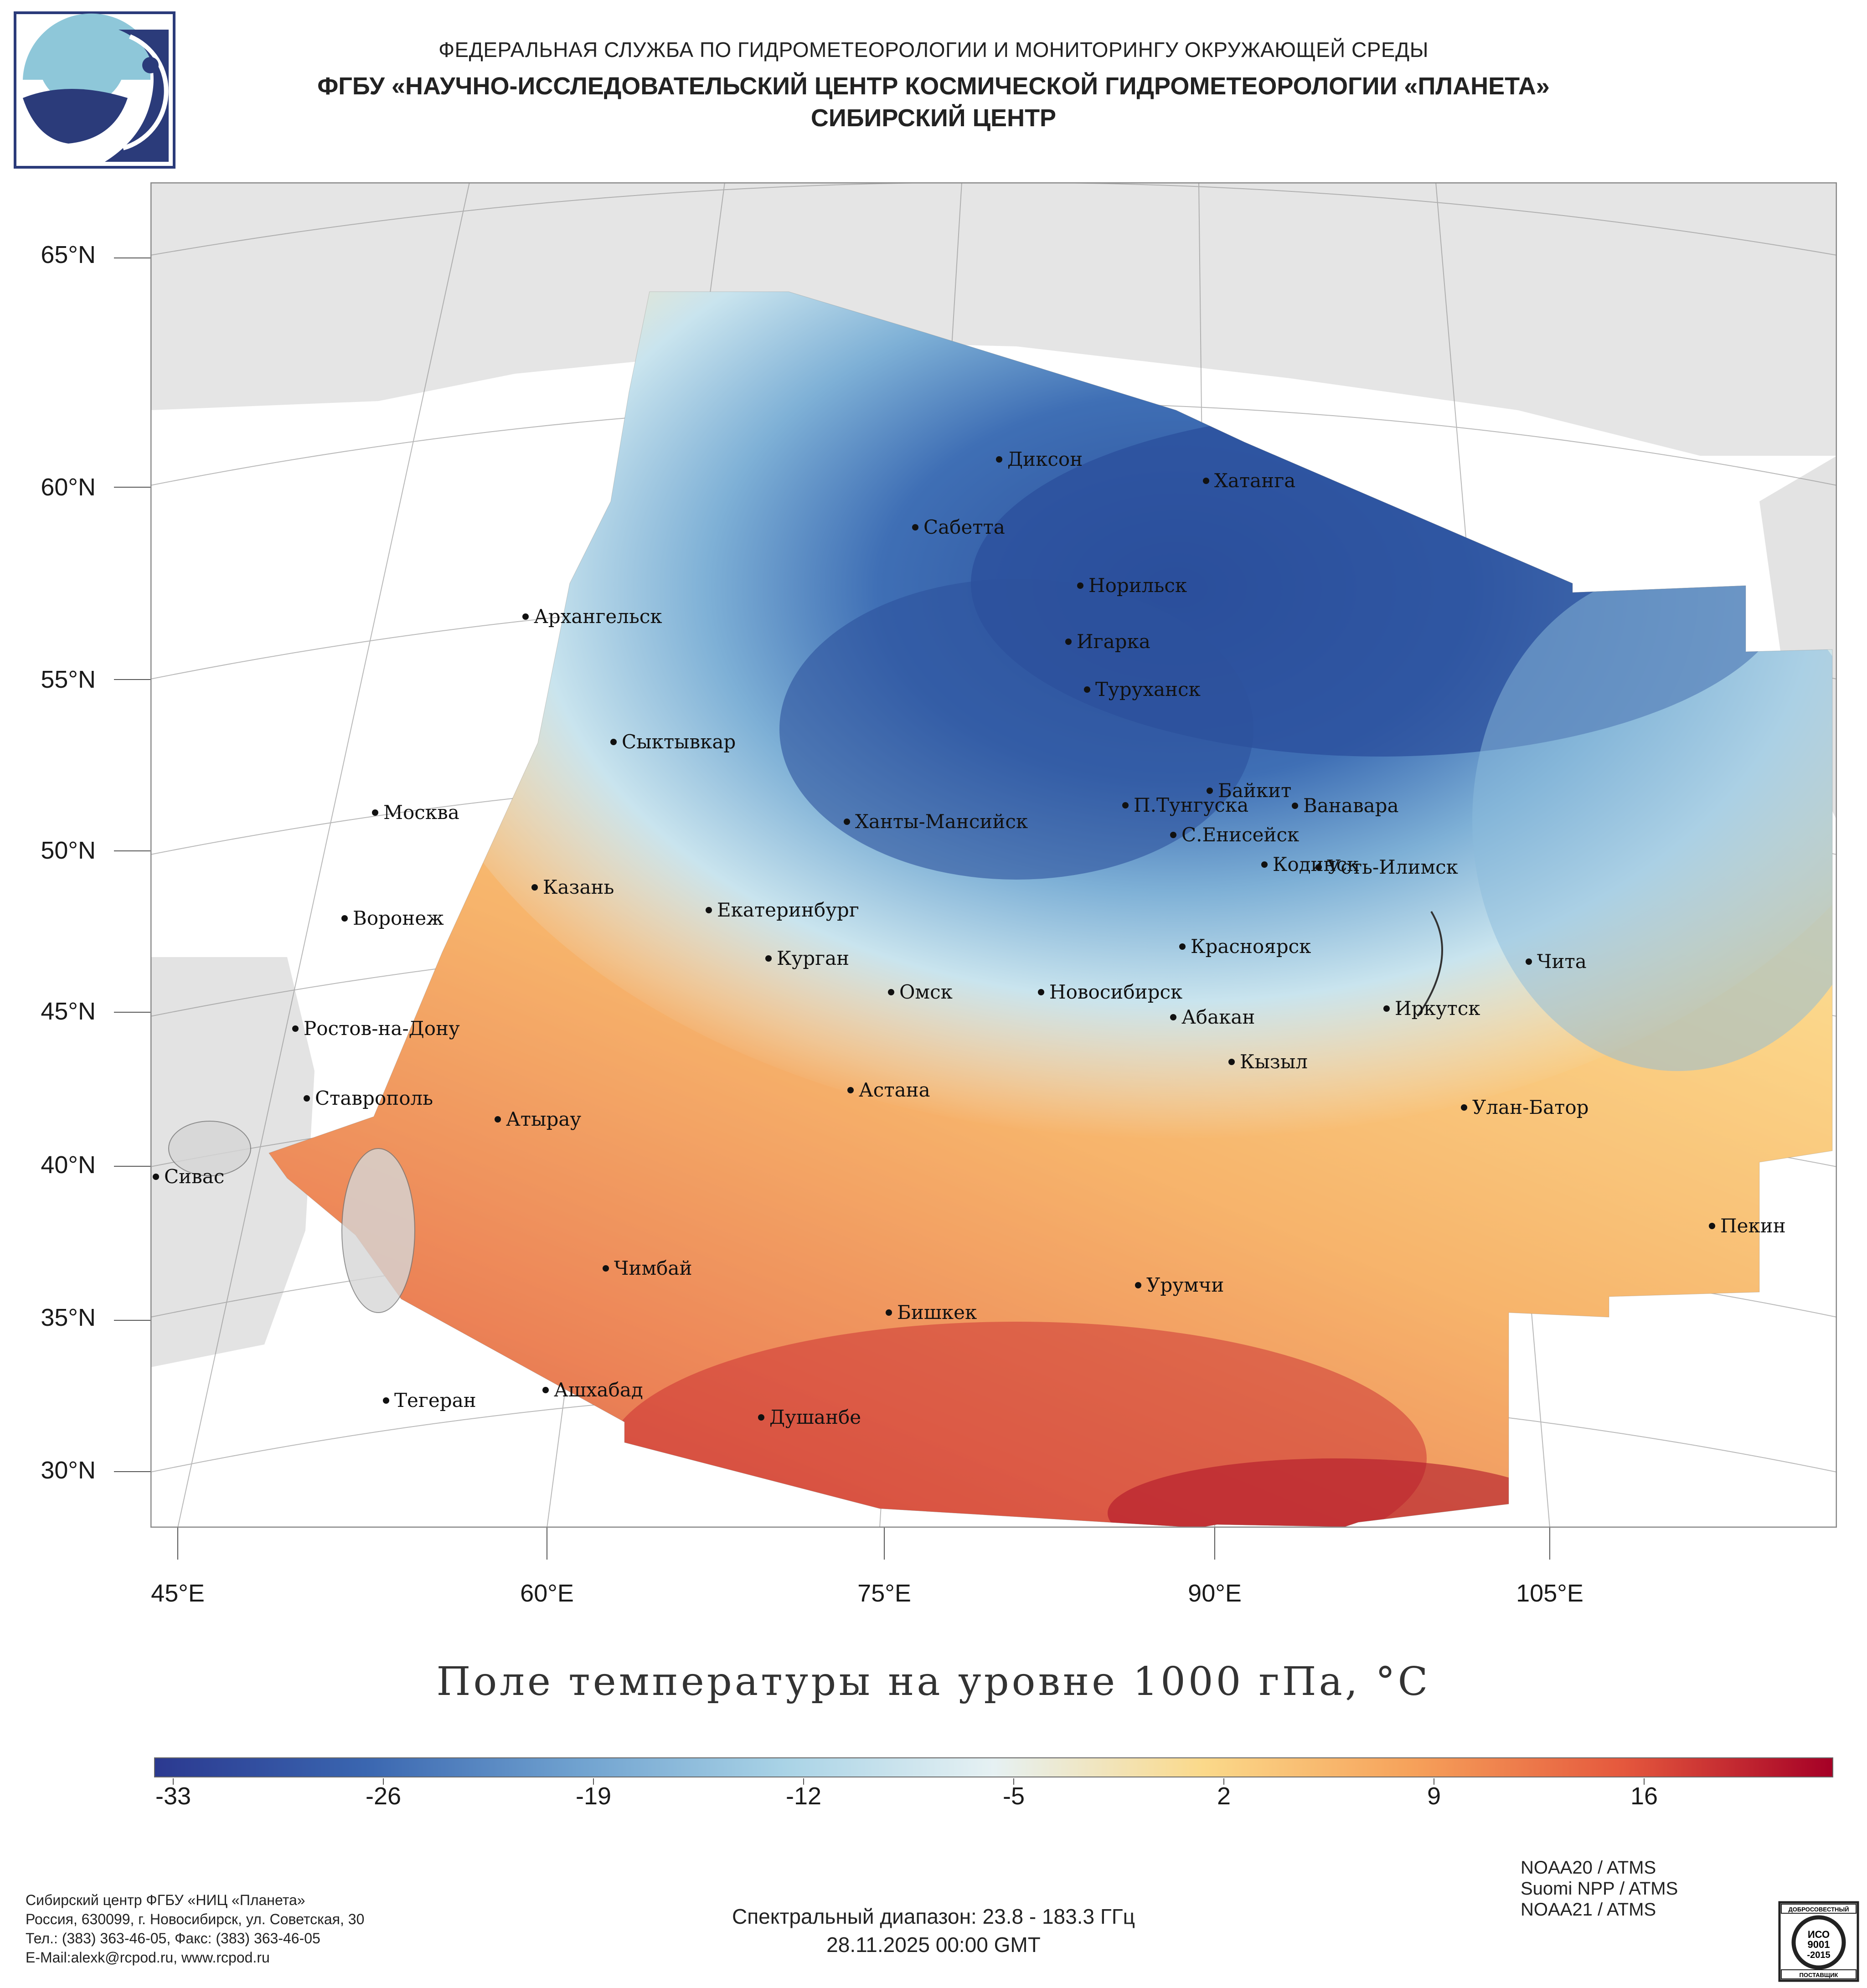 The width and height of the screenshot is (1867, 1988). I want to click on city-label: Игарка, so click(1113, 642).